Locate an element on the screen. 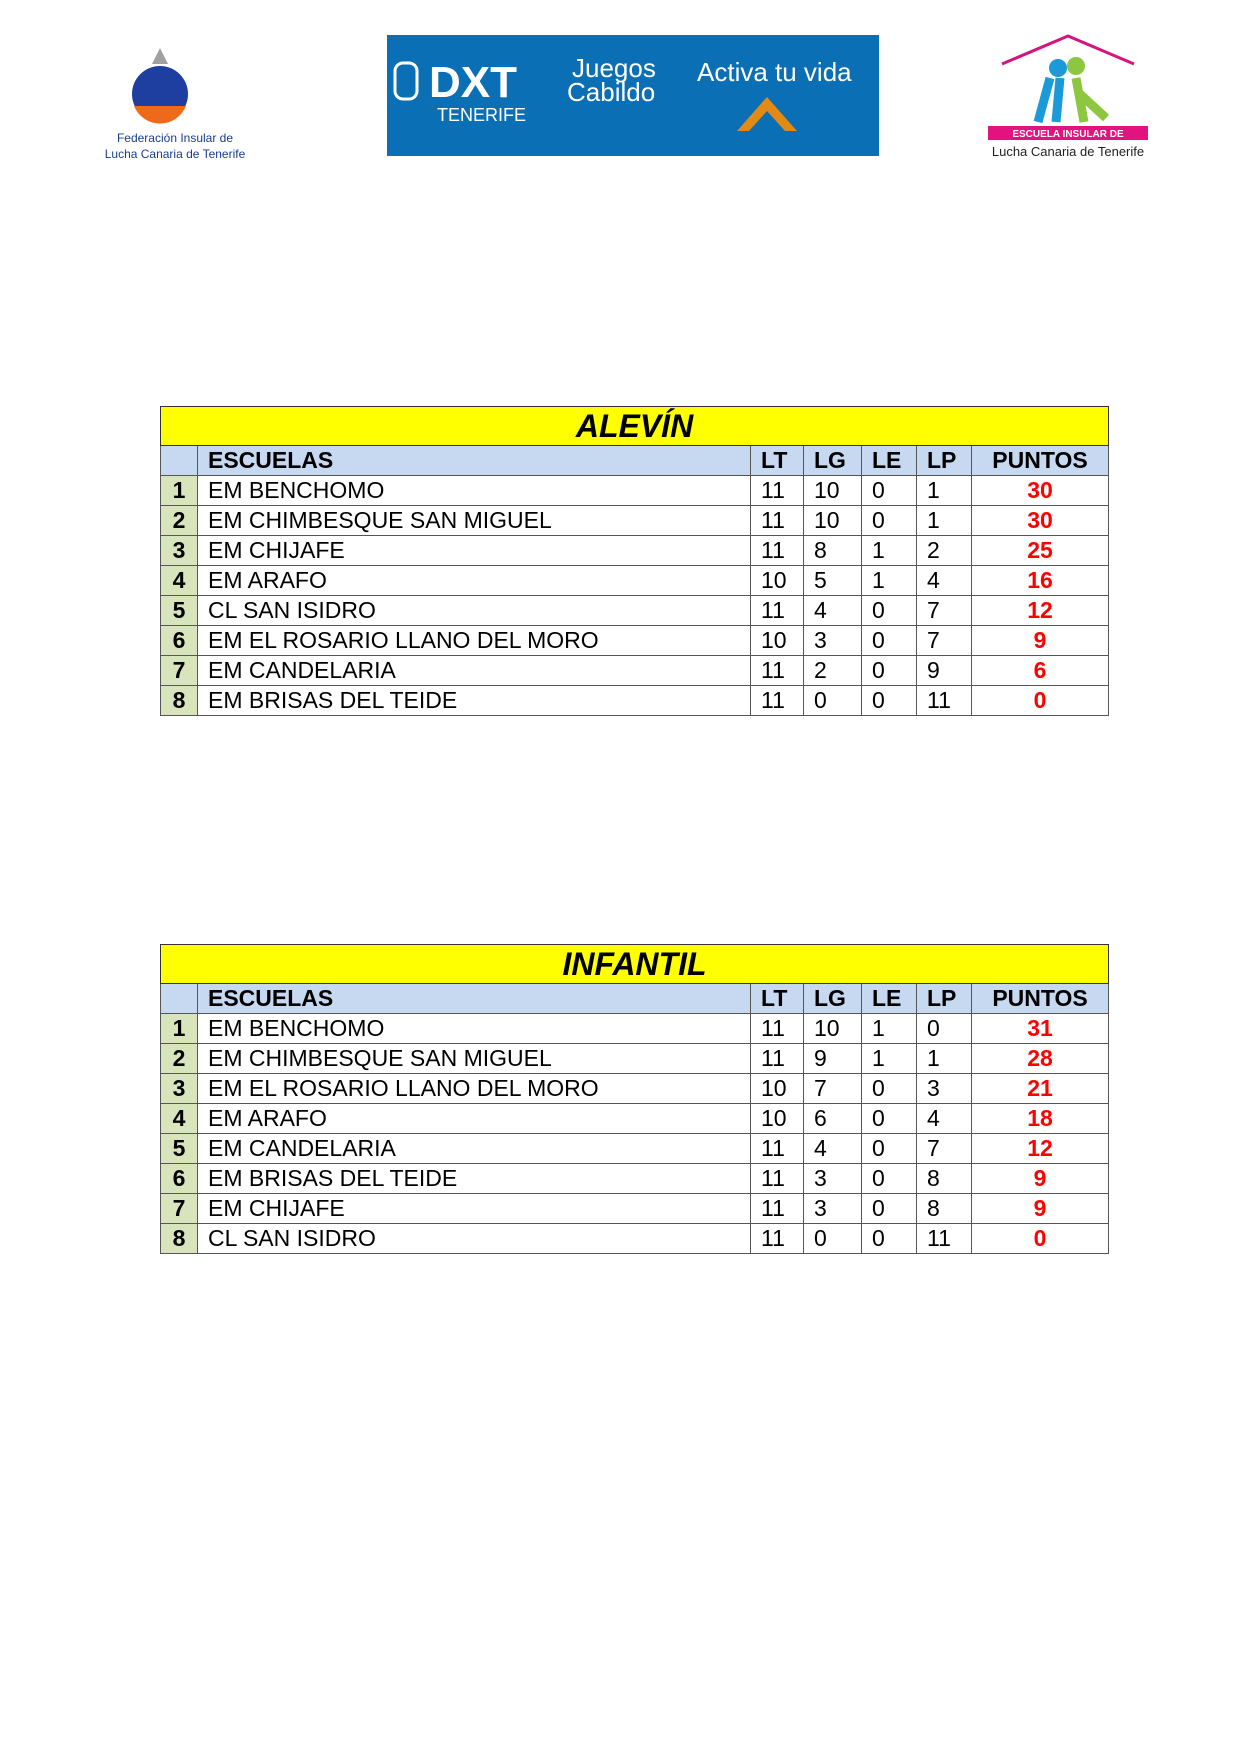 This screenshot has width=1241, height=1754. table-row: 2 EM CHIMBESQUE SAN MIGUEL 11 10 0 1 30 is located at coordinates (634, 520).